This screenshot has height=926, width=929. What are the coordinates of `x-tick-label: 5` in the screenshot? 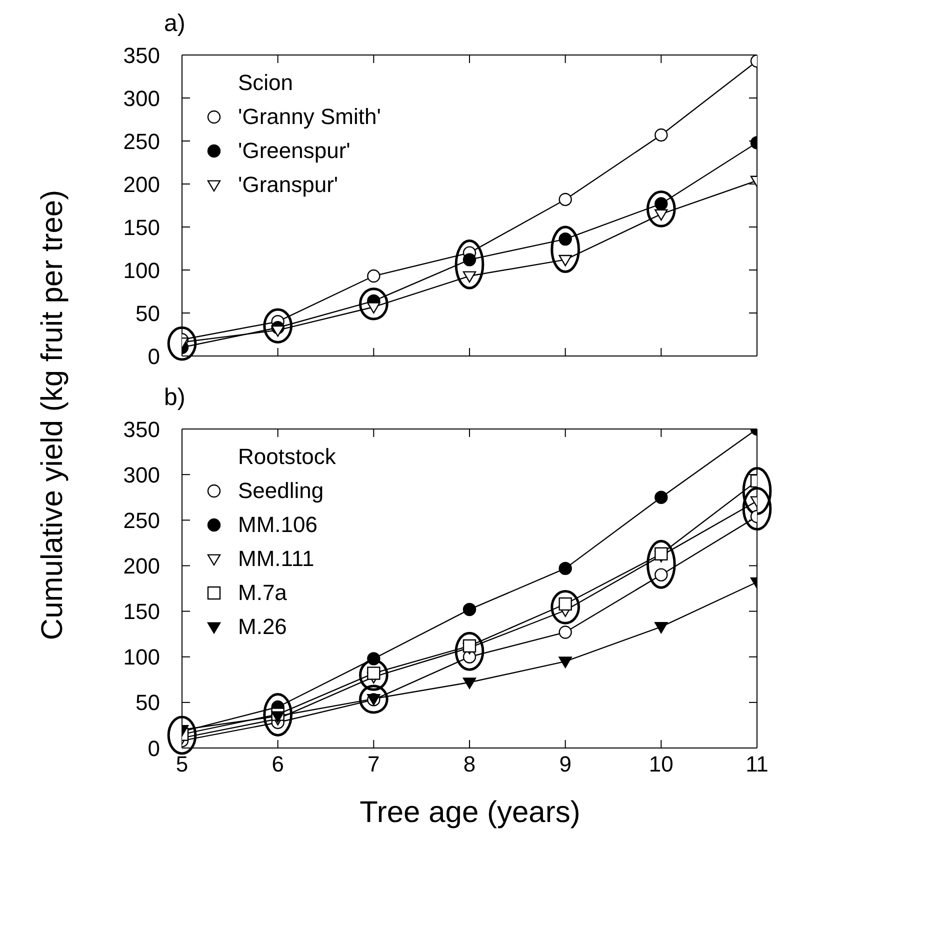 It's located at (182, 764).